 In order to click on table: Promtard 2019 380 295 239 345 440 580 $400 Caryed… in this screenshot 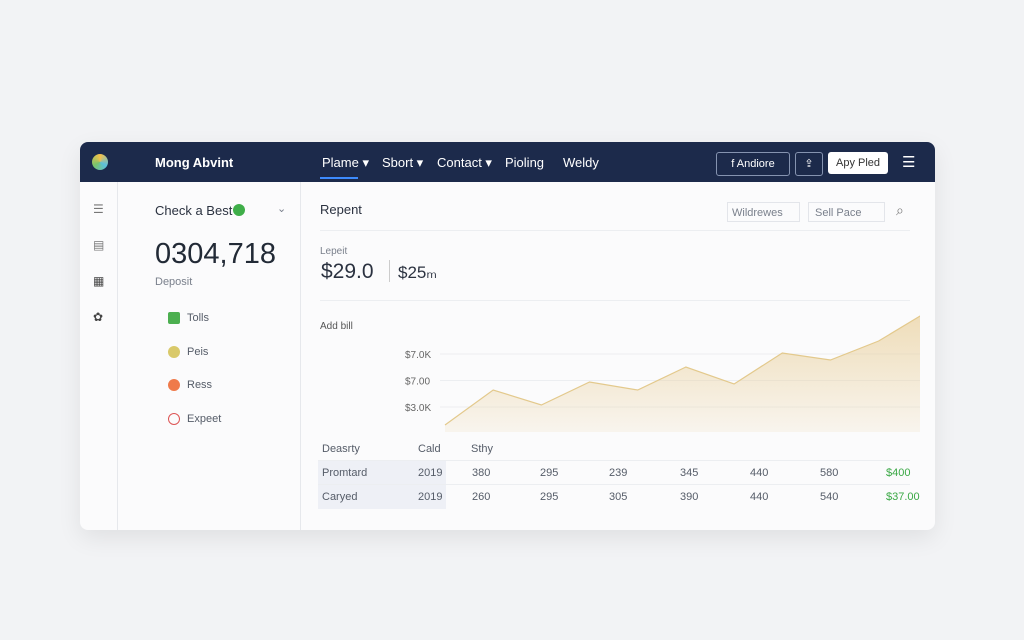, I will do `click(619, 485)`.